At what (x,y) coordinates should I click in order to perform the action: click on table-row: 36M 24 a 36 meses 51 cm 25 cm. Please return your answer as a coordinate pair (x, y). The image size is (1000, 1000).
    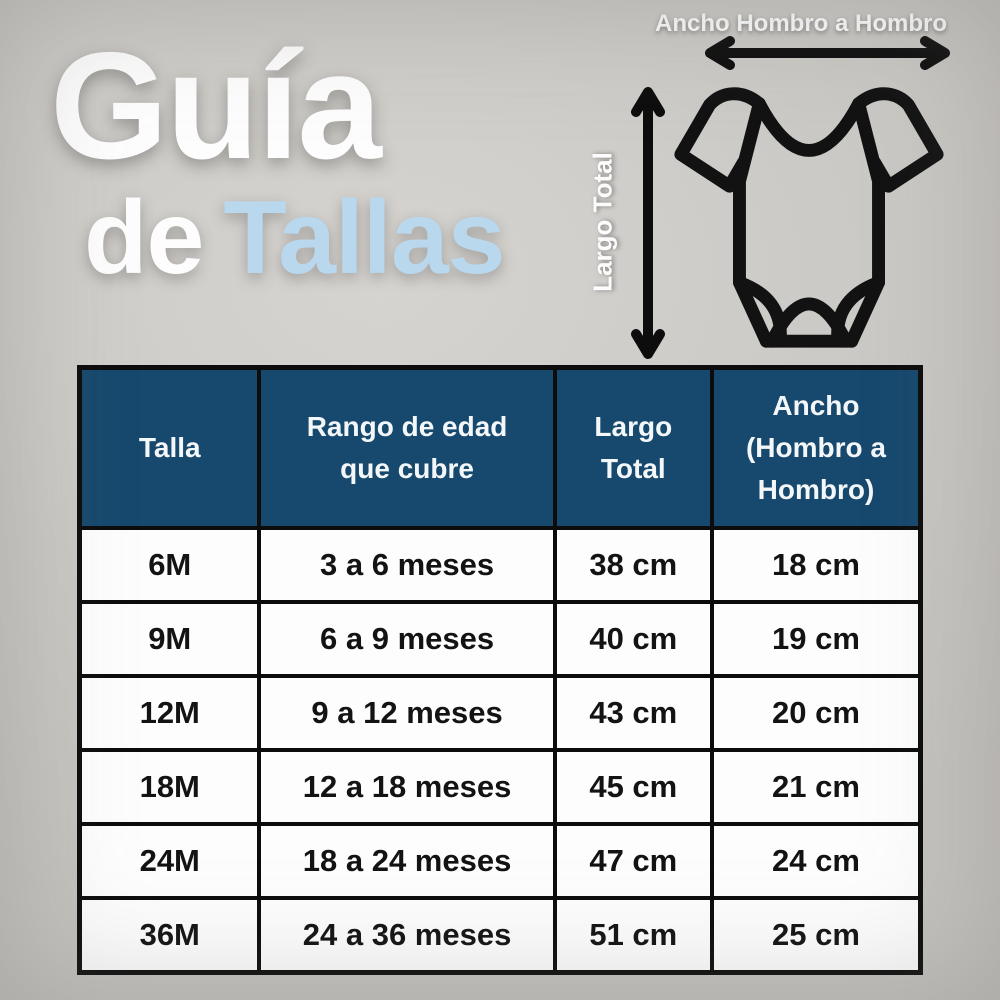
    Looking at the image, I should click on (500, 935).